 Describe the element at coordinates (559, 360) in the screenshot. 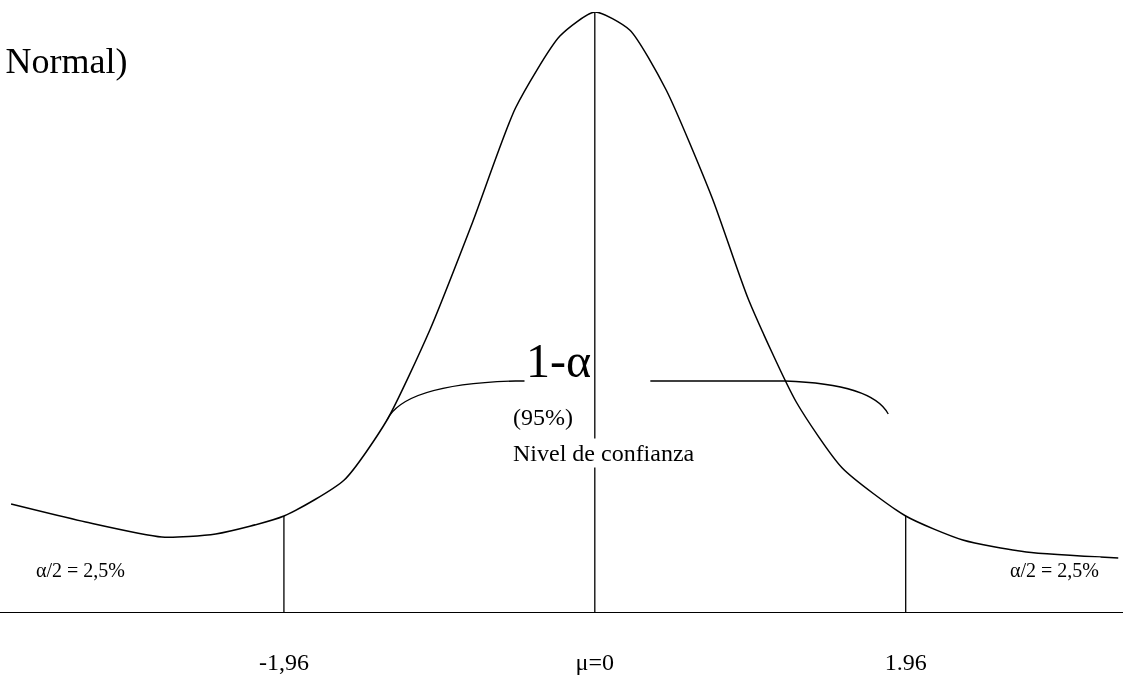

I see `annotation: 1-α` at that location.